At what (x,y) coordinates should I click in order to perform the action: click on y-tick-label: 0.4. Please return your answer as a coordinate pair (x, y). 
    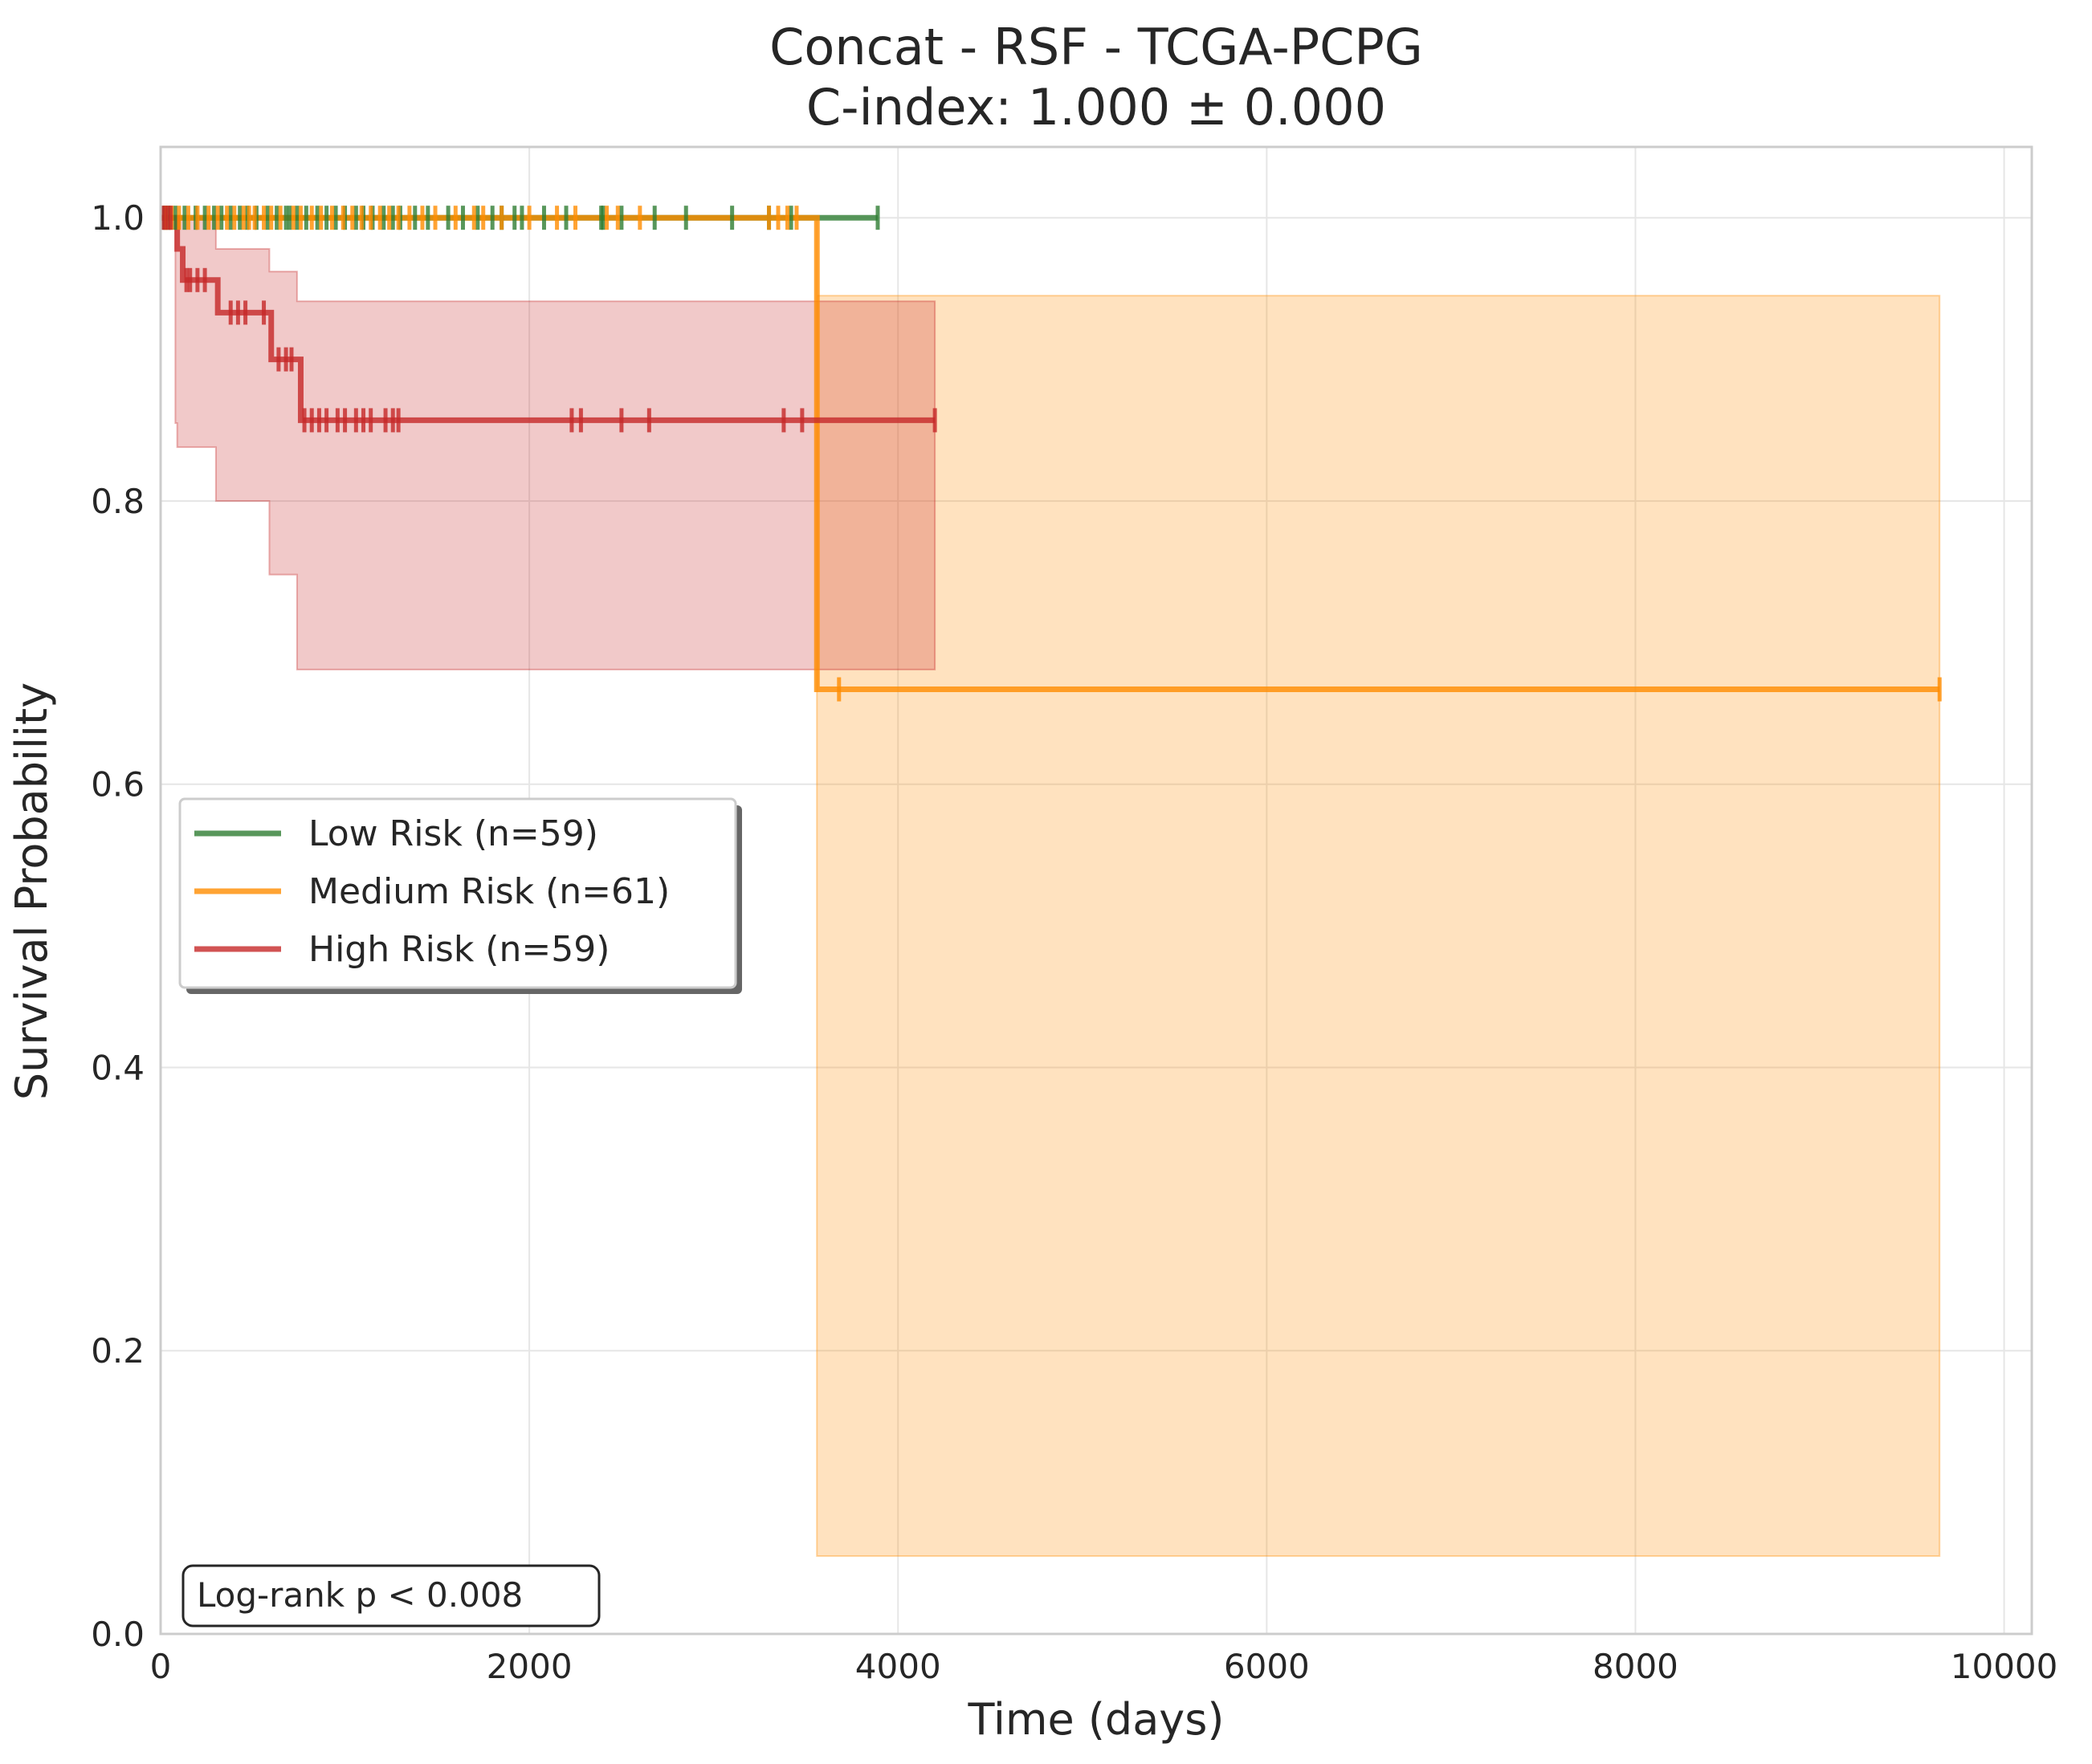
    Looking at the image, I should click on (118, 1067).